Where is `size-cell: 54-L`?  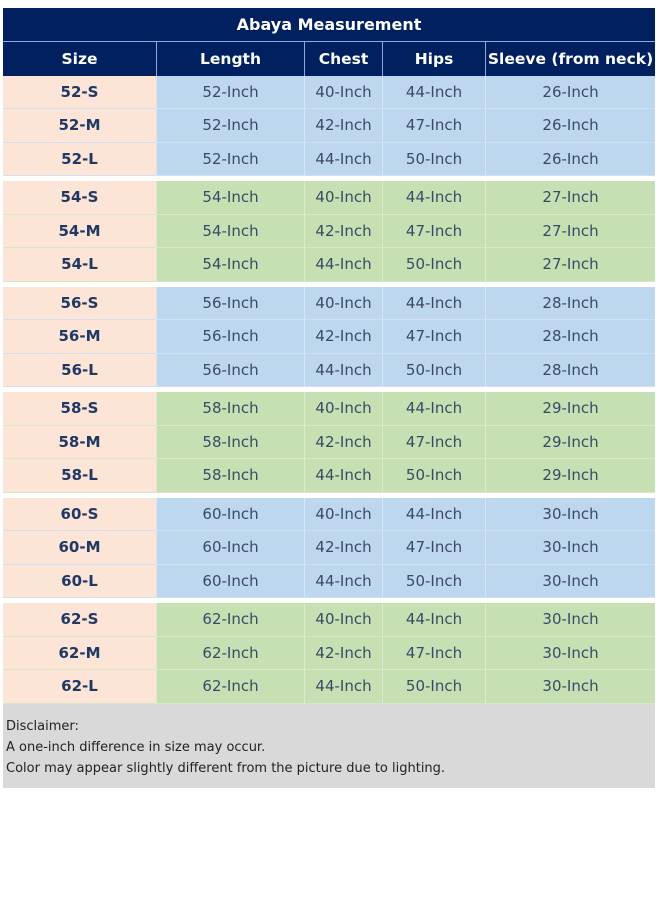
size-cell: 54-L is located at coordinates (80, 265).